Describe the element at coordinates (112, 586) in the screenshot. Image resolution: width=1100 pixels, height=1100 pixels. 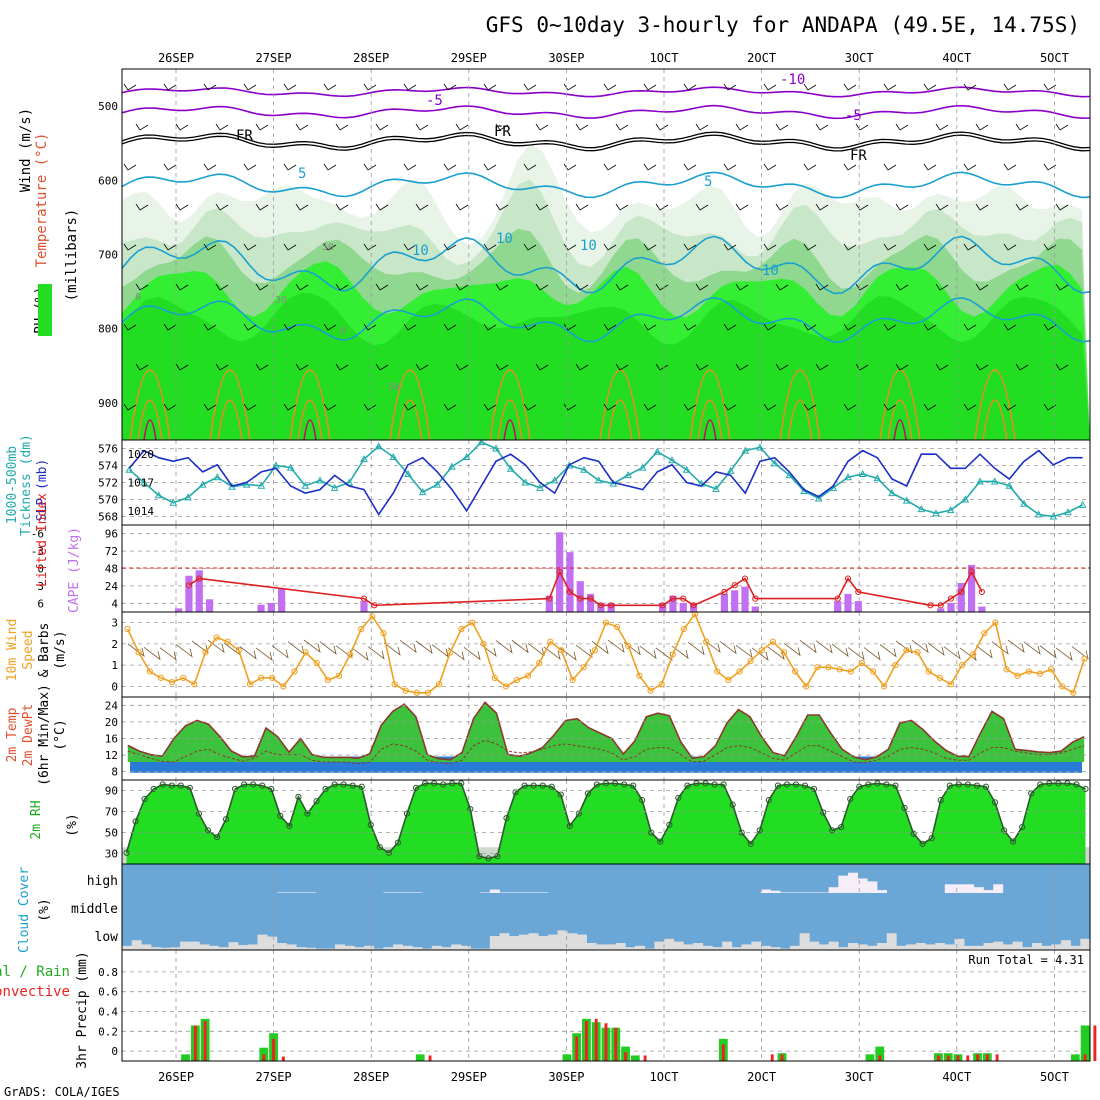
I see `y-tick-label: 24` at that location.